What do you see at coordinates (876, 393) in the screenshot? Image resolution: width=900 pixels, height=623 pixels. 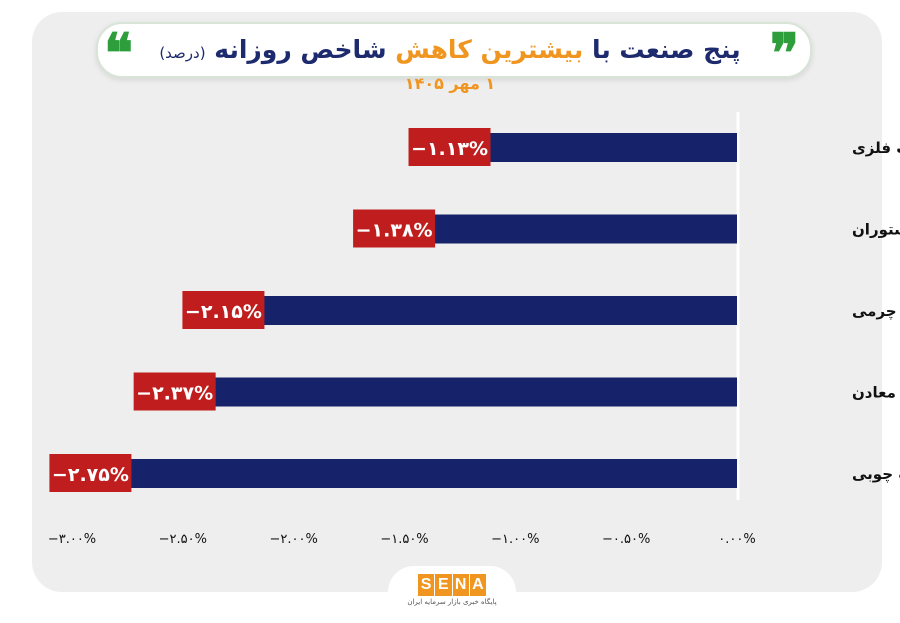 I see `category-label-3: سایر معادن` at bounding box center [876, 393].